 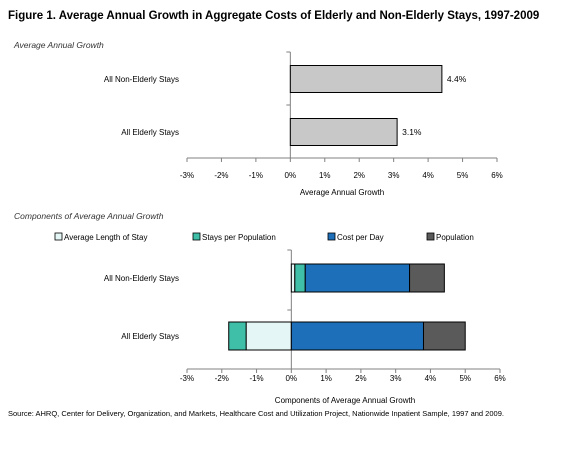 What do you see at coordinates (239, 237) in the screenshot?
I see `legend-label: Stays per Population` at bounding box center [239, 237].